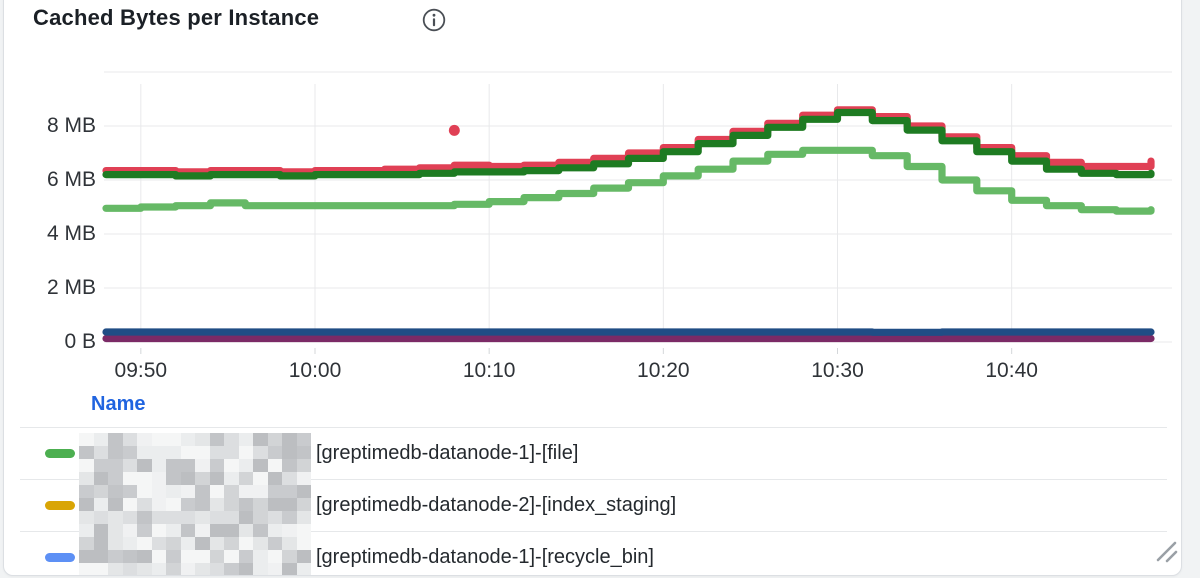 This screenshot has height=578, width=1200. What do you see at coordinates (195, 504) in the screenshot?
I see `redacted-region` at bounding box center [195, 504].